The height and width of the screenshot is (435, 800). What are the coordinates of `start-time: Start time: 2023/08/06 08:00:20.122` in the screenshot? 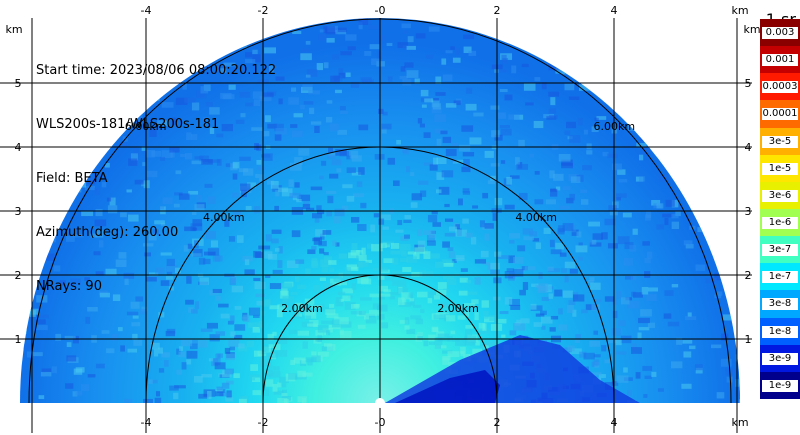 It's located at (156, 70).